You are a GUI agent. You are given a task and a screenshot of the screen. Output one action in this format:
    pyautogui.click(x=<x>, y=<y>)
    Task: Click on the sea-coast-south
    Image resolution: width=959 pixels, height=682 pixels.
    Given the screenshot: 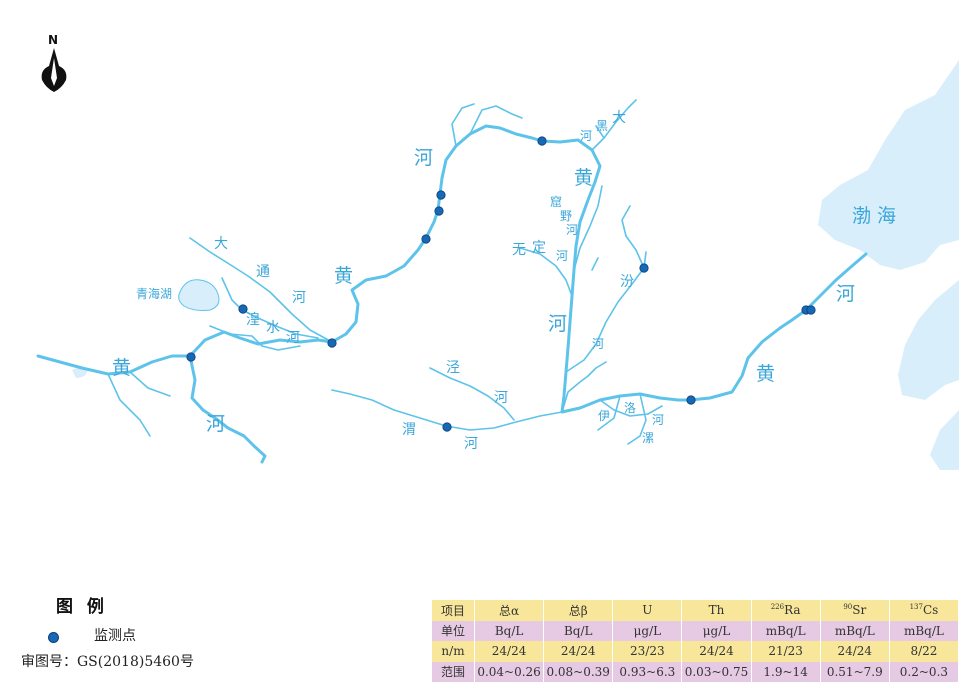 What is the action you would take?
    pyautogui.click(x=928, y=340)
    